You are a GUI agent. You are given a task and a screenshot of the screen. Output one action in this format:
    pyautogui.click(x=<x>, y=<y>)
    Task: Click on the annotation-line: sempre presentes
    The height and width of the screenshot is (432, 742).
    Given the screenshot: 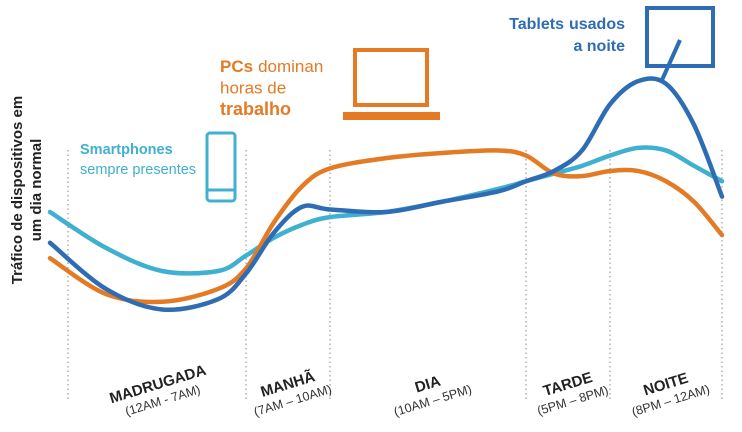 What is the action you would take?
    pyautogui.click(x=138, y=170)
    